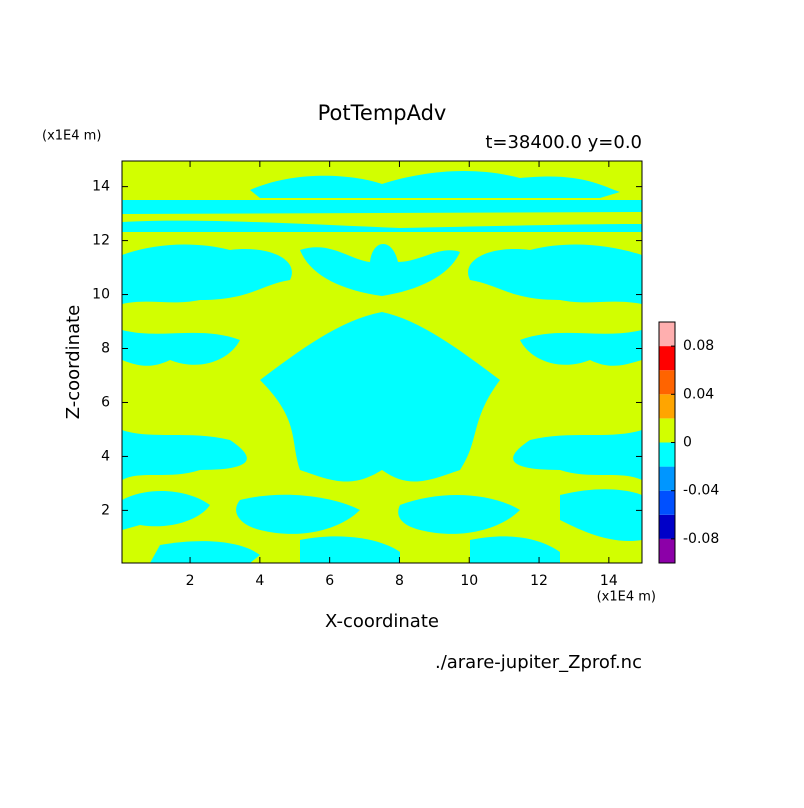  I want to click on chart-subtitle: t=38400.0 y=0.0, so click(563, 142).